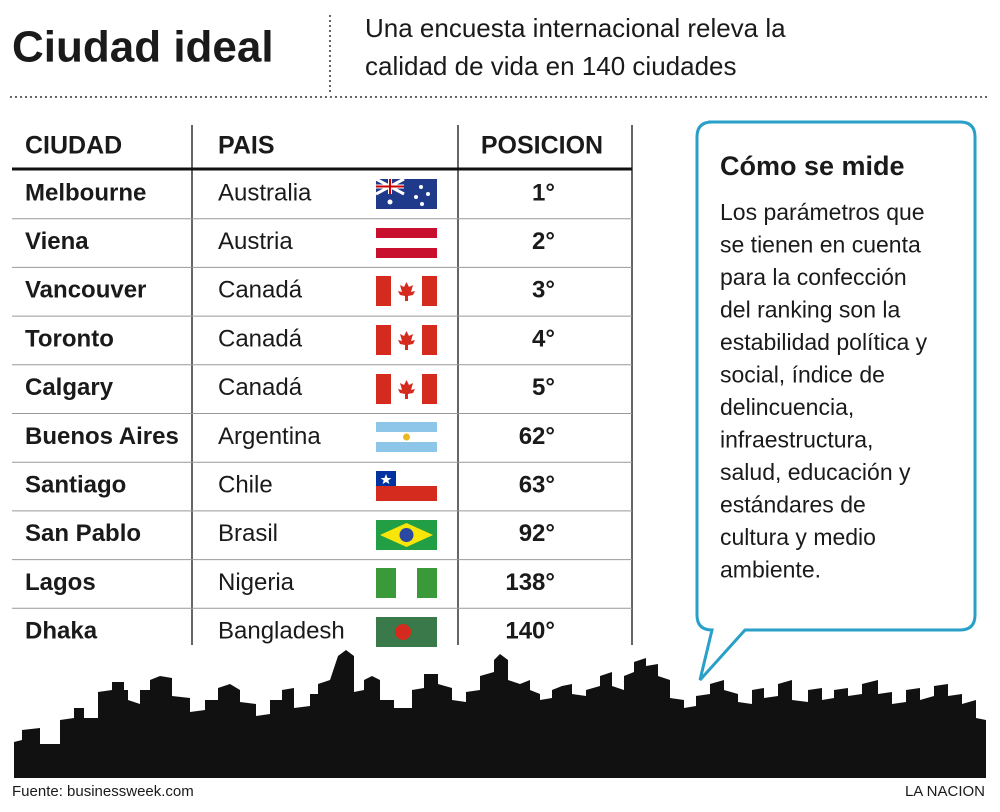 This screenshot has width=1000, height=812. Describe the element at coordinates (57, 241) in the screenshot. I see `city: Viena` at that location.